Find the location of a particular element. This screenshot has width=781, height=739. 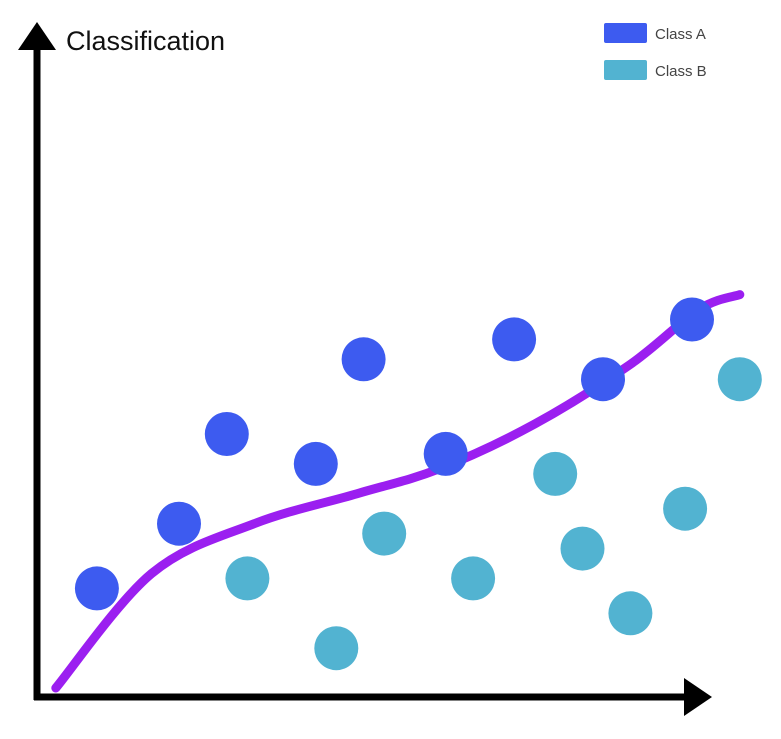

legend-swatch-class-a is located at coordinates (625, 33).